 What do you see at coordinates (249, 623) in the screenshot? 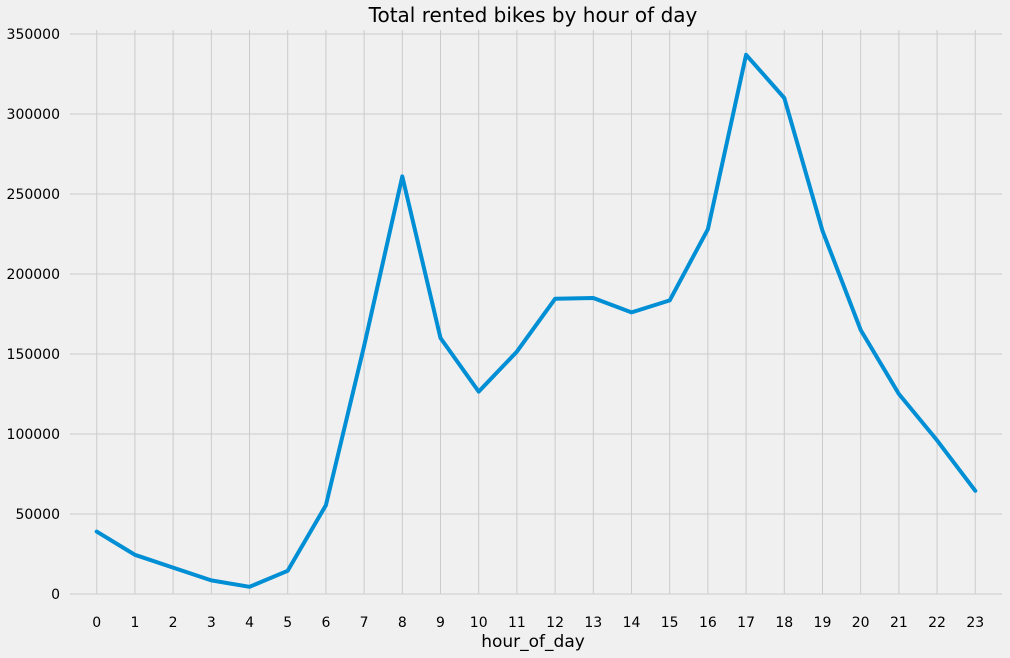
I see `x-tick-label: 4` at bounding box center [249, 623].